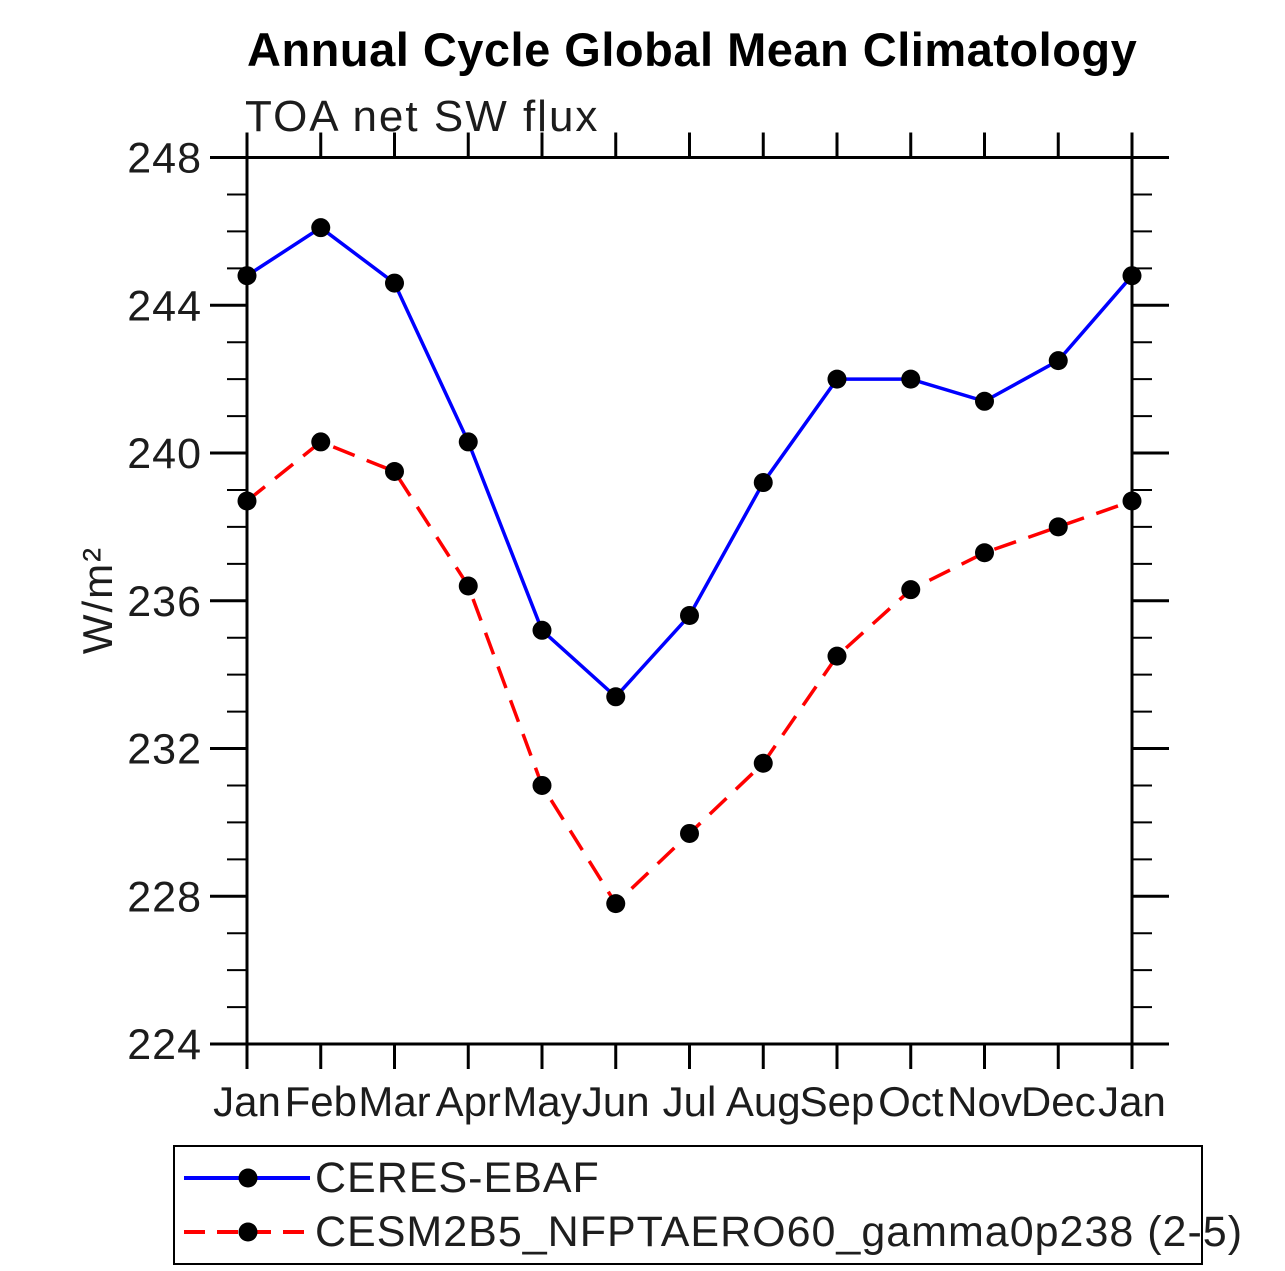  Describe the element at coordinates (1058, 1101) in the screenshot. I see `x-tick-label: Dec` at that location.